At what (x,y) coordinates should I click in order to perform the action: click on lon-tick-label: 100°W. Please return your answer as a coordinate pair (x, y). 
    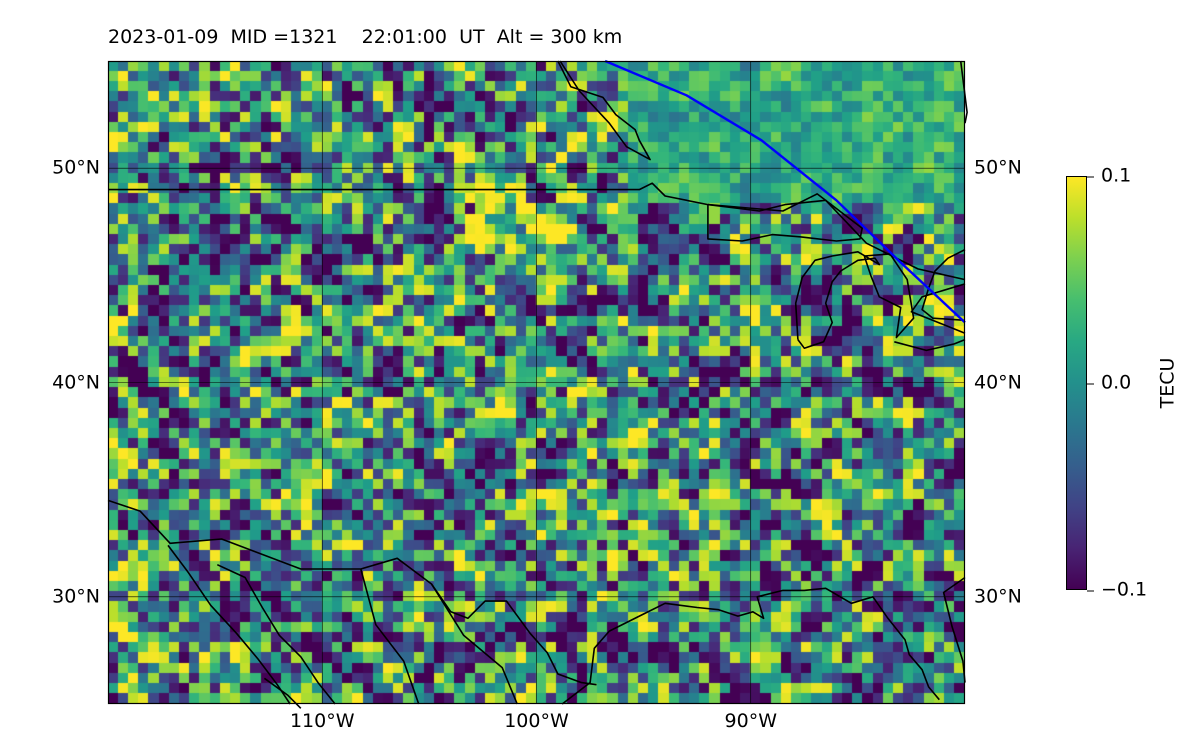
    Looking at the image, I should click on (536, 721).